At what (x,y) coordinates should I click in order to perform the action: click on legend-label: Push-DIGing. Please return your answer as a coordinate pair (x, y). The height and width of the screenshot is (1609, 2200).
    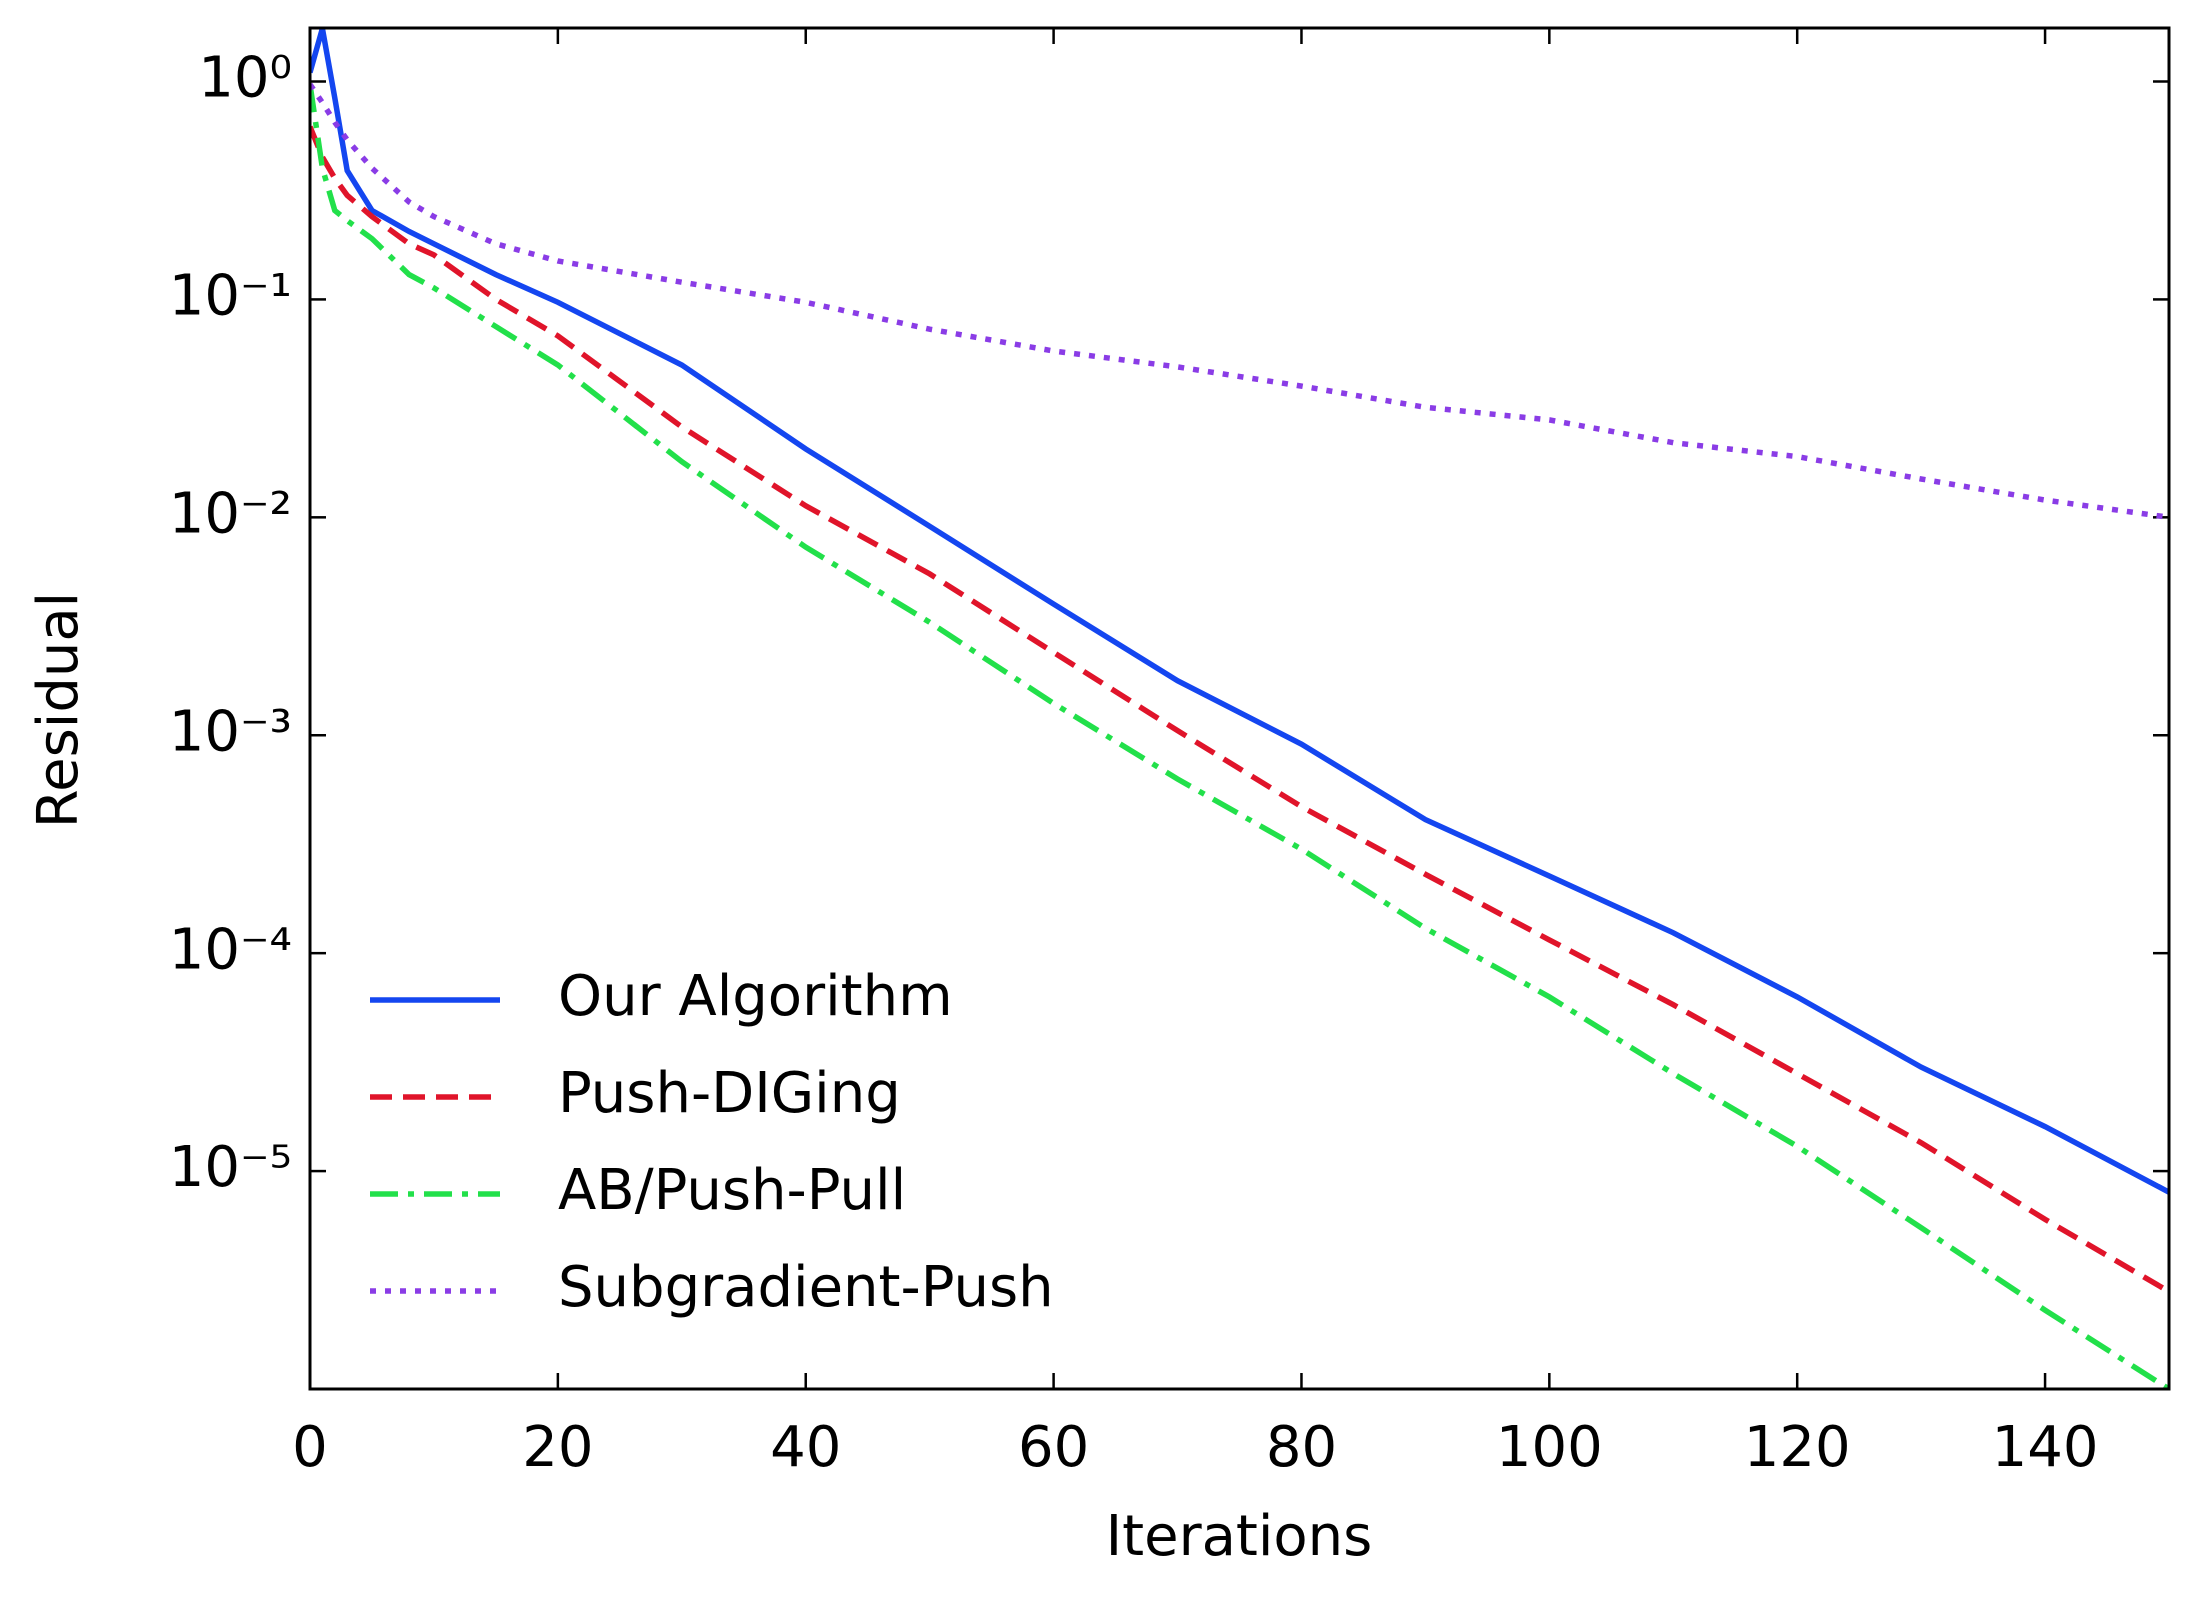
    Looking at the image, I should click on (729, 1093).